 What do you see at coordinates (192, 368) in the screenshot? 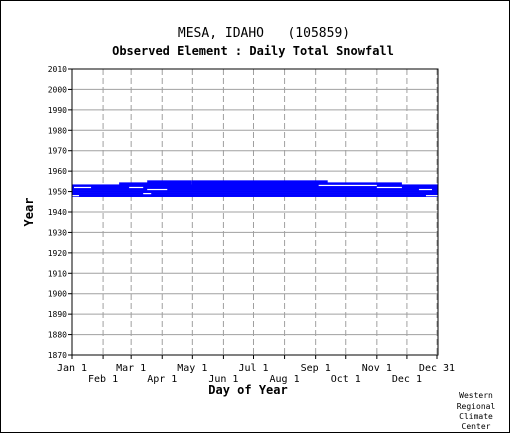
I see `x-tick-label: May 1` at bounding box center [192, 368].